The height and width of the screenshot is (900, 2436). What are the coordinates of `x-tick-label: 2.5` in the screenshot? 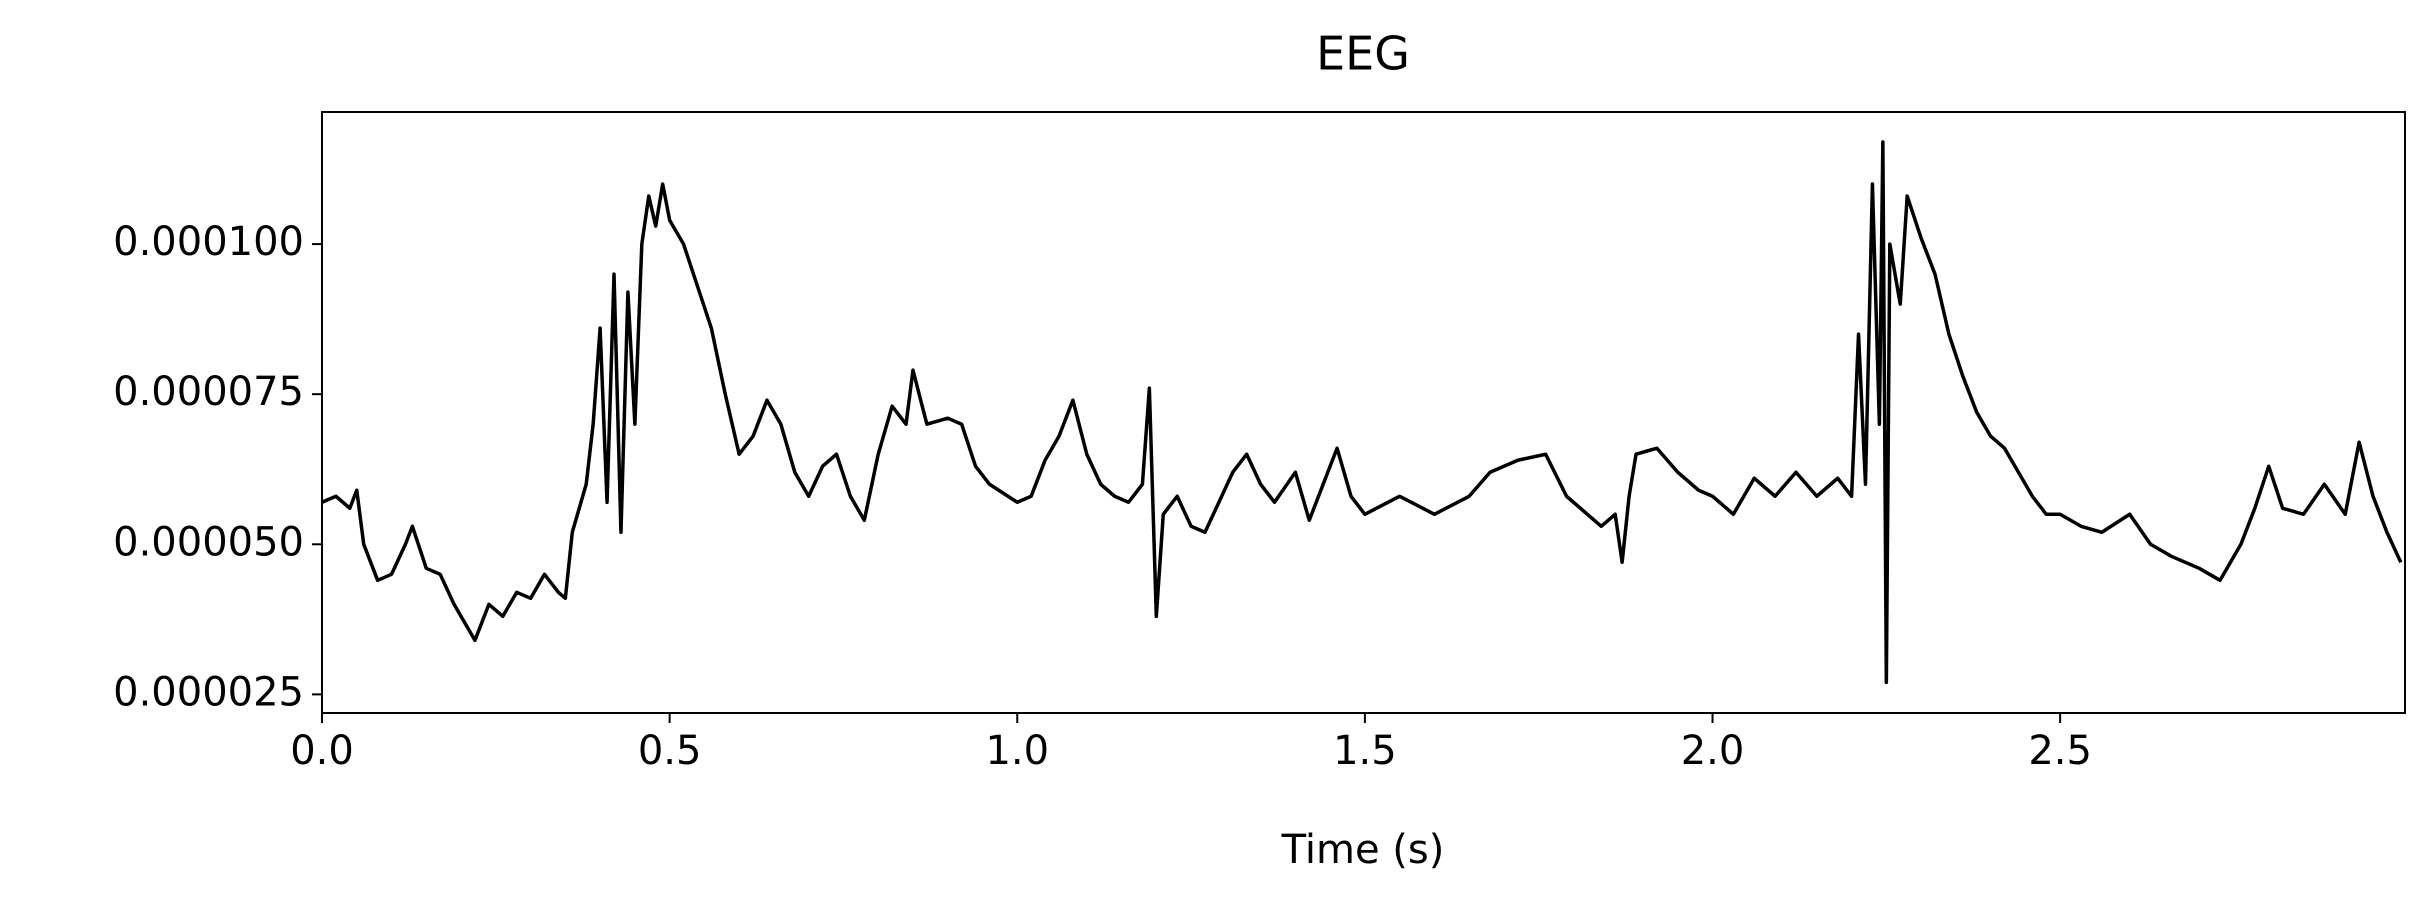 It's located at (2060, 751).